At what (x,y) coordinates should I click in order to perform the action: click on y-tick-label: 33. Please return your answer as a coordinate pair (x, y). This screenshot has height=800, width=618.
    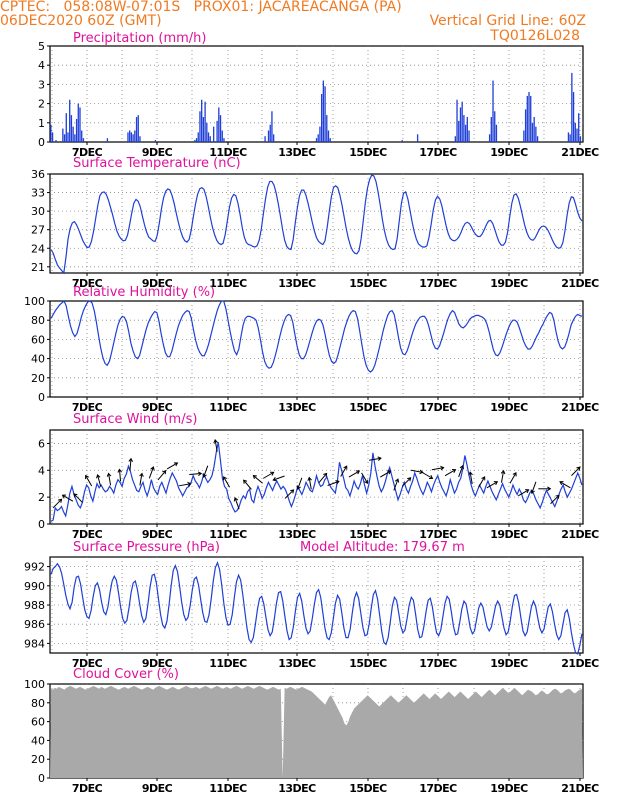
    Looking at the image, I should click on (38, 193).